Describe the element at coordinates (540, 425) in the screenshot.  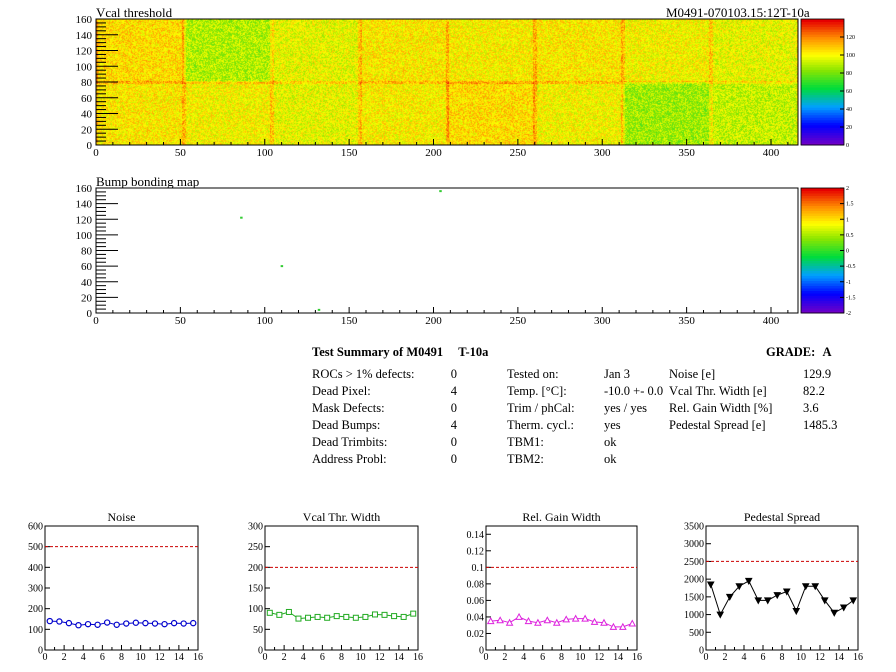
I see `summary-row-label: Therm. cycl.:` at that location.